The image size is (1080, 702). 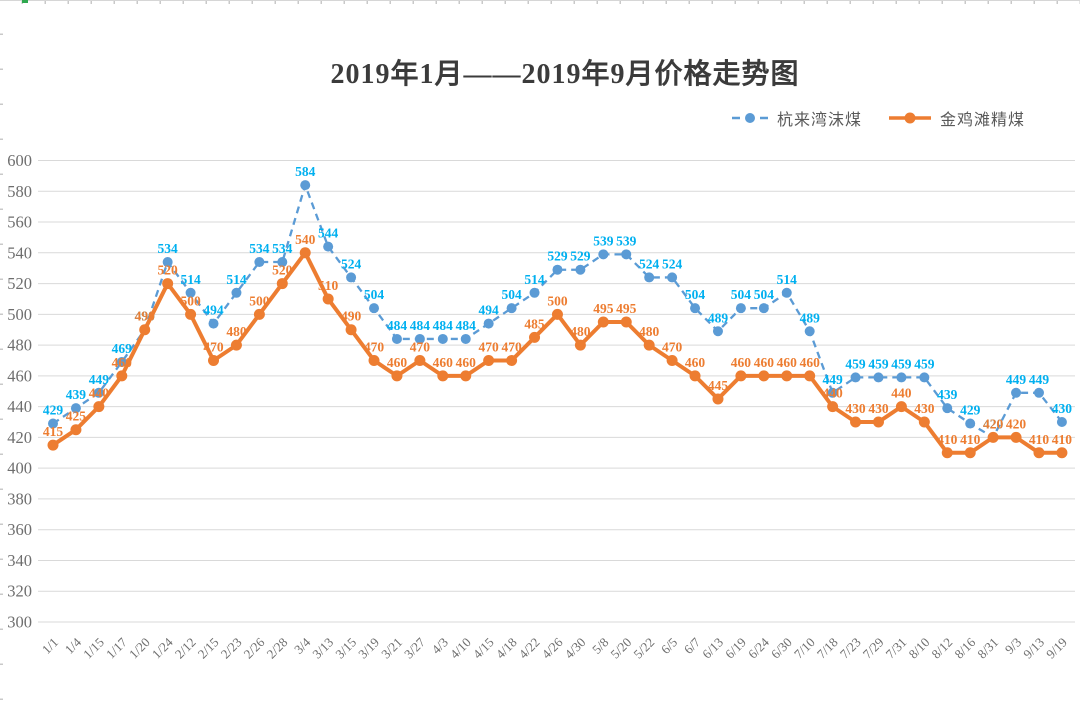 What do you see at coordinates (970, 439) in the screenshot?
I see `svg-text: 410` at bounding box center [970, 439].